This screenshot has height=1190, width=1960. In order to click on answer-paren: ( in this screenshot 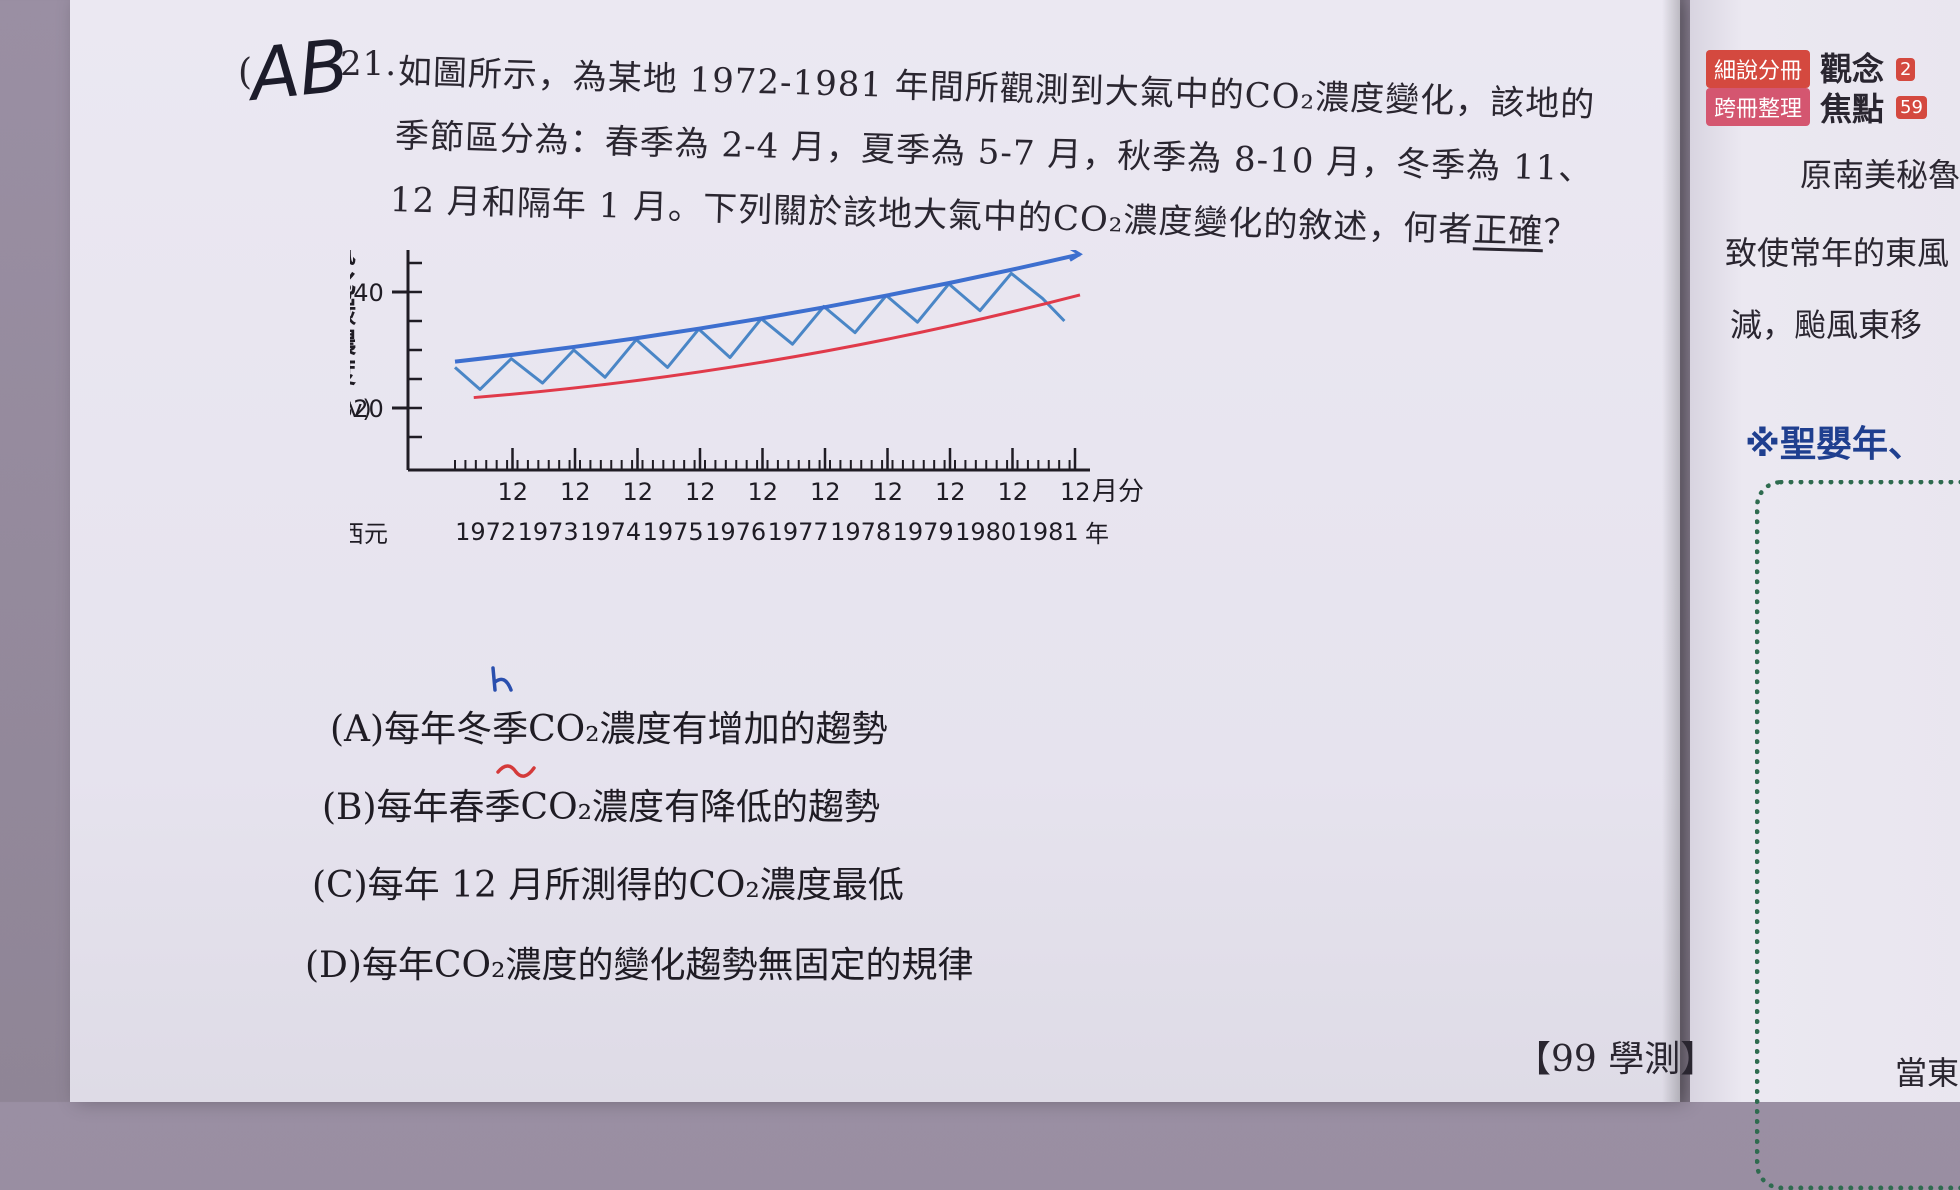, I will do `click(245, 72)`.